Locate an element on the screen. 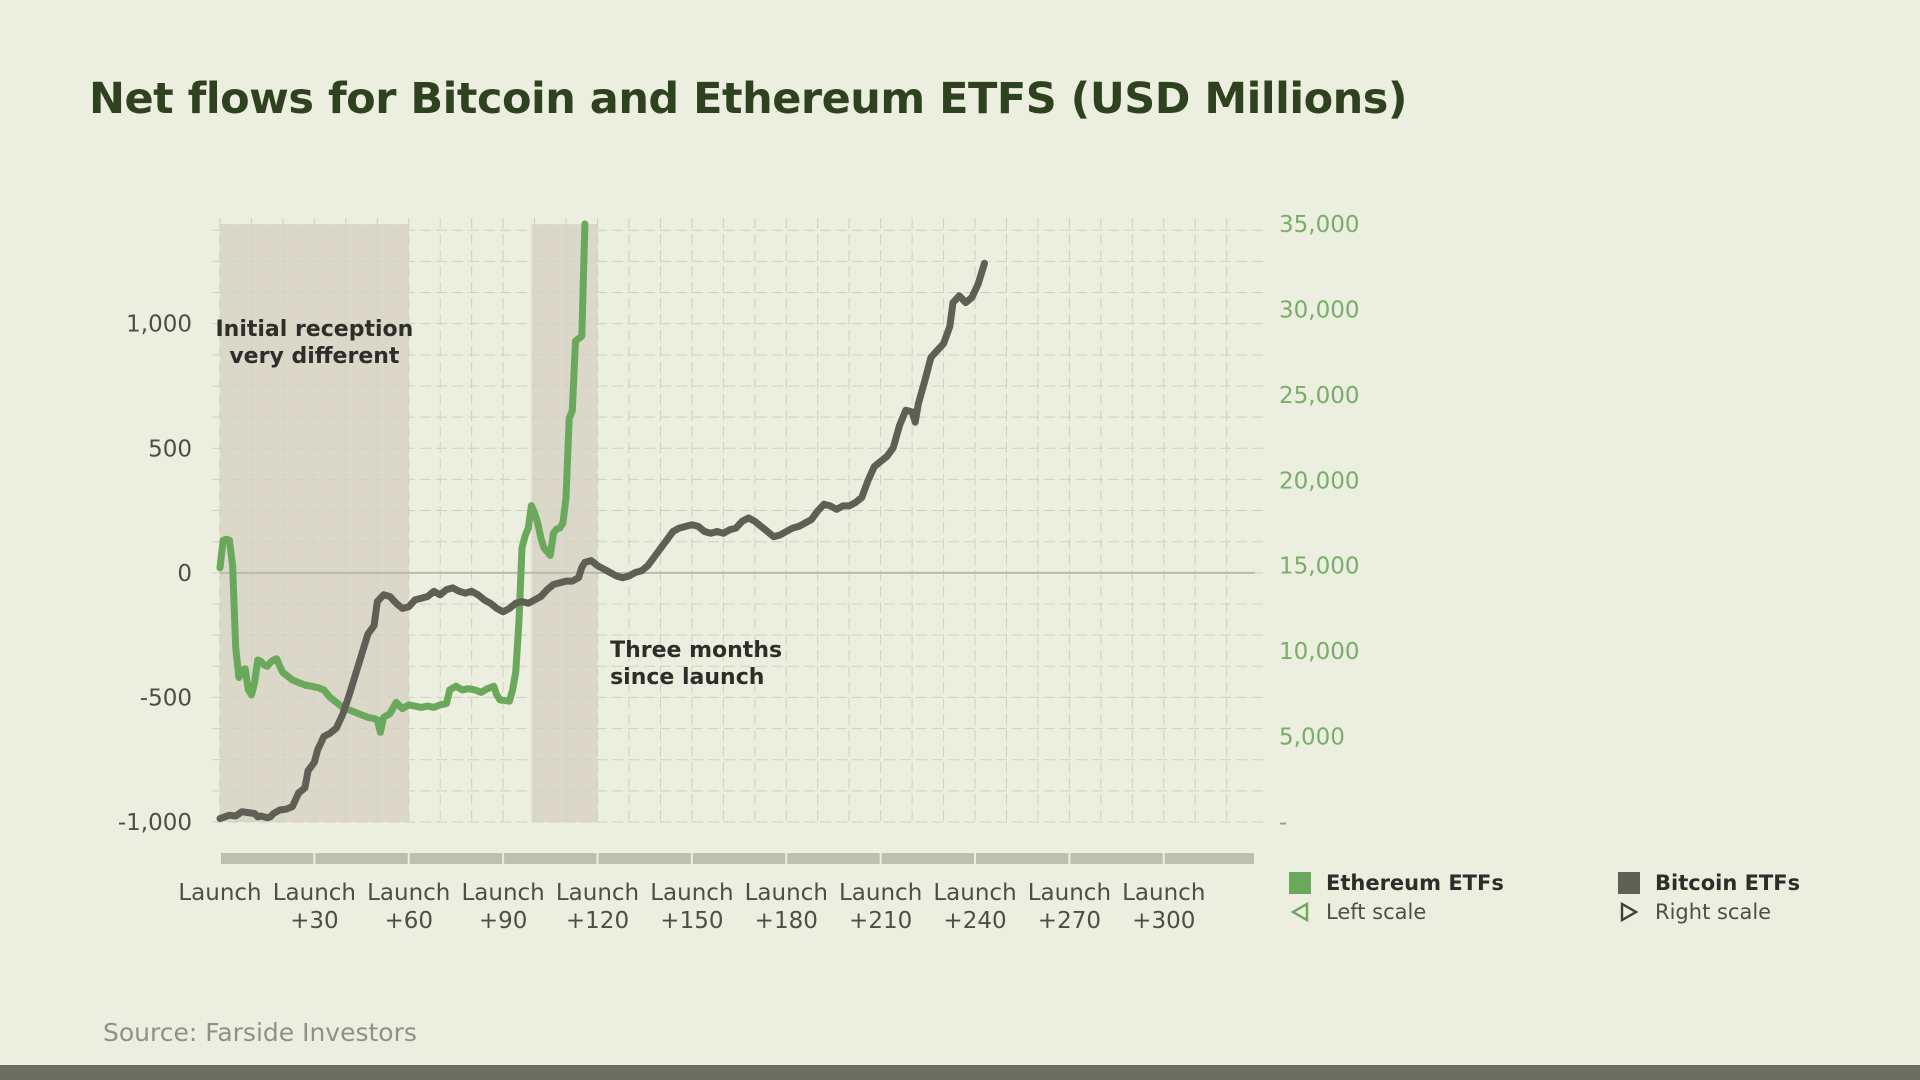  x-tick-label: +120 is located at coordinates (597, 921).